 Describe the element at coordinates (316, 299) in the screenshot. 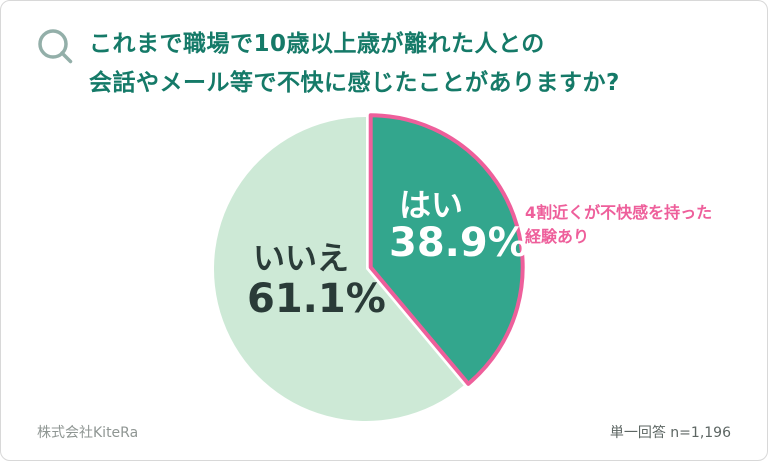

I see `pie-value-no: 61.1%` at that location.